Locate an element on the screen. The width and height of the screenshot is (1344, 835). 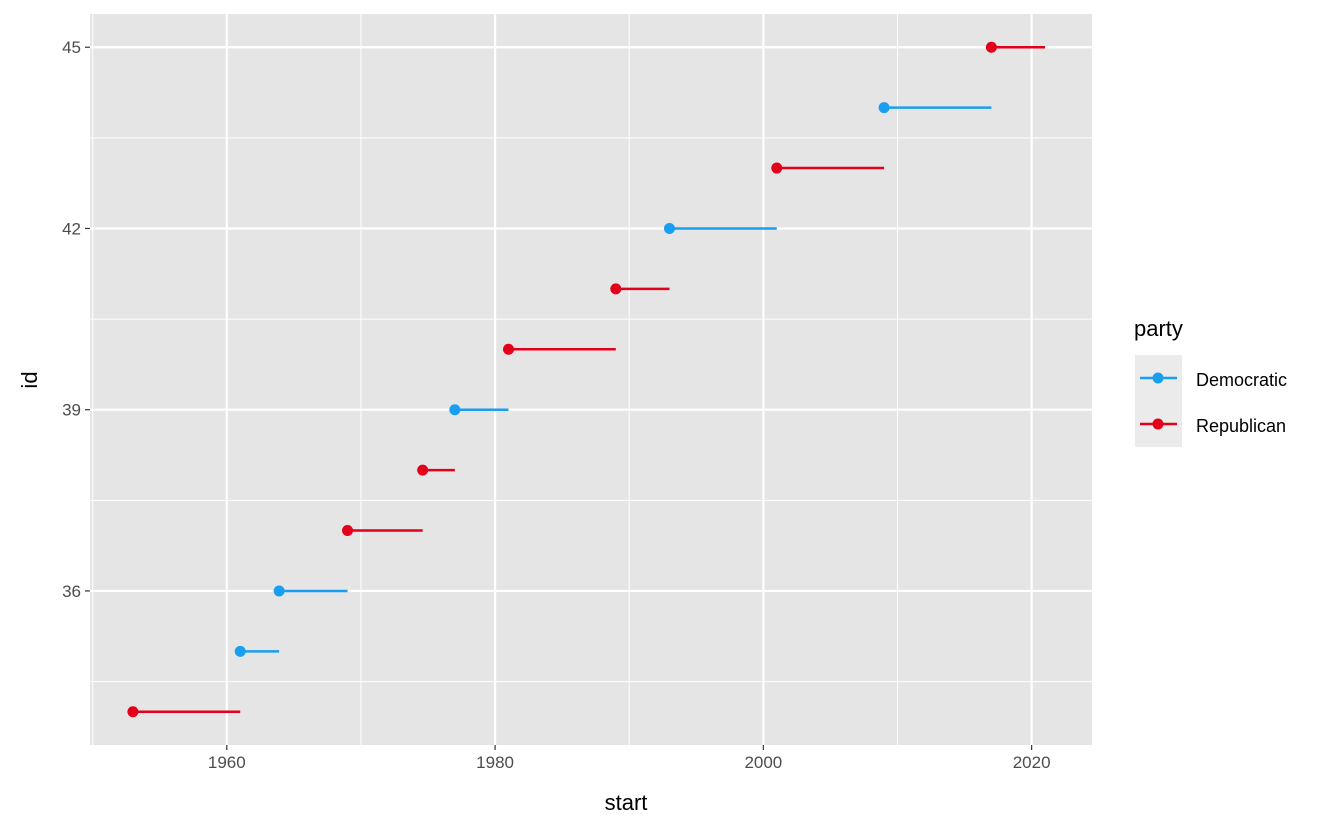
y-tick-label: 42 is located at coordinates (71, 228).